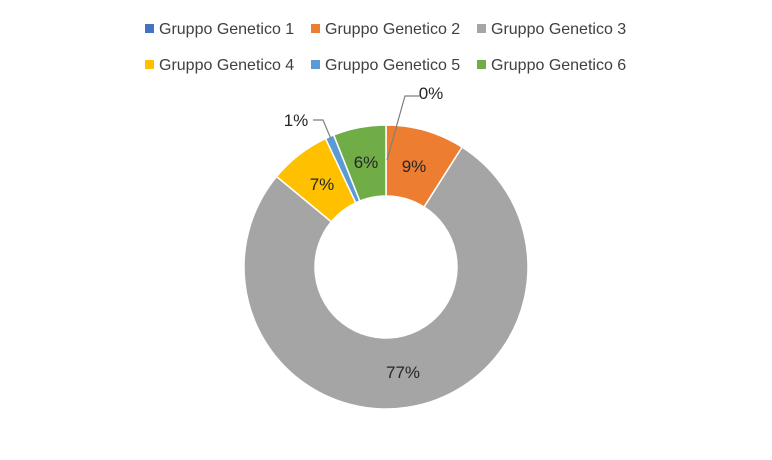 The width and height of the screenshot is (772, 460). Describe the element at coordinates (392, 65) in the screenshot. I see `legend-label-gruppo-genetico-5: Gruppo Genetico 5` at that location.